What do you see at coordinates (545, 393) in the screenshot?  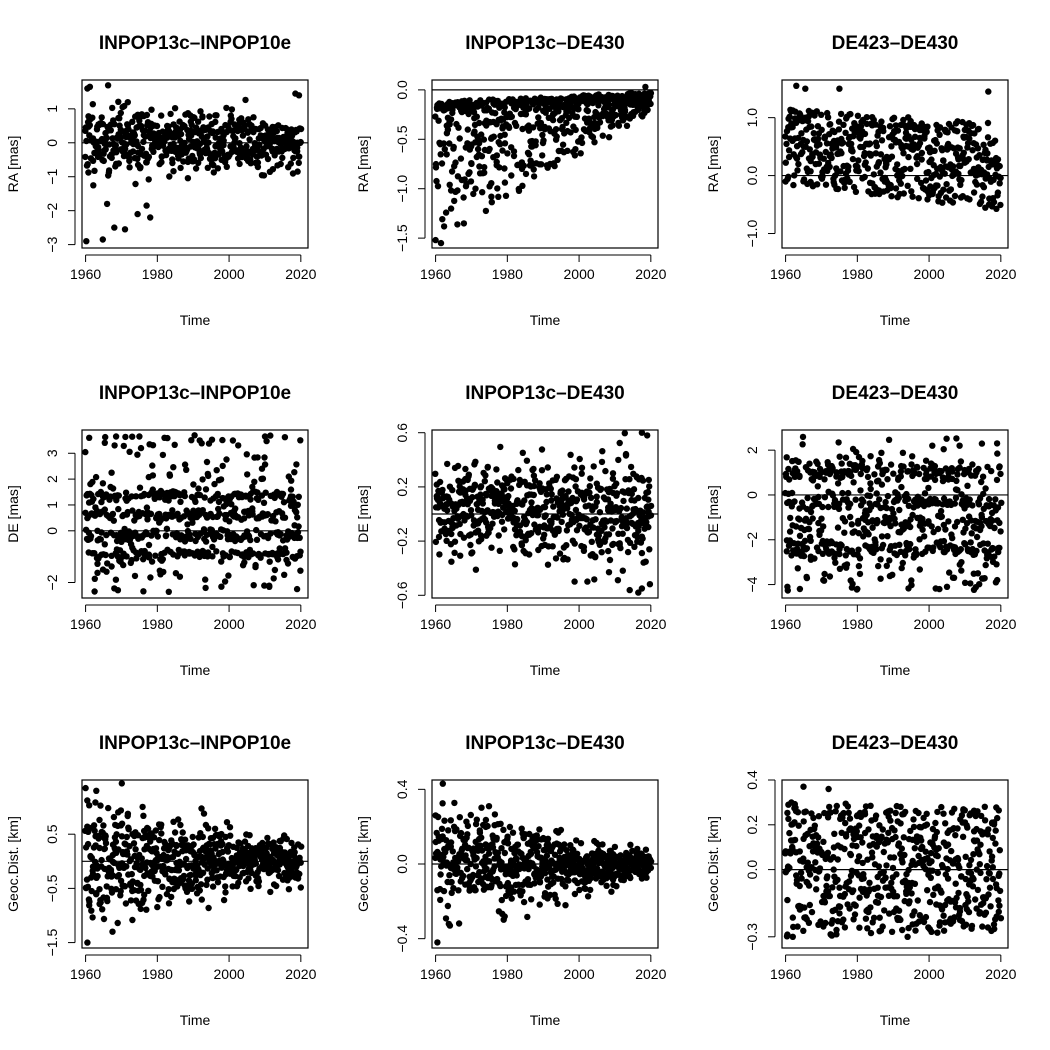 I see `chart-title: INPOP13c–DE430` at bounding box center [545, 393].